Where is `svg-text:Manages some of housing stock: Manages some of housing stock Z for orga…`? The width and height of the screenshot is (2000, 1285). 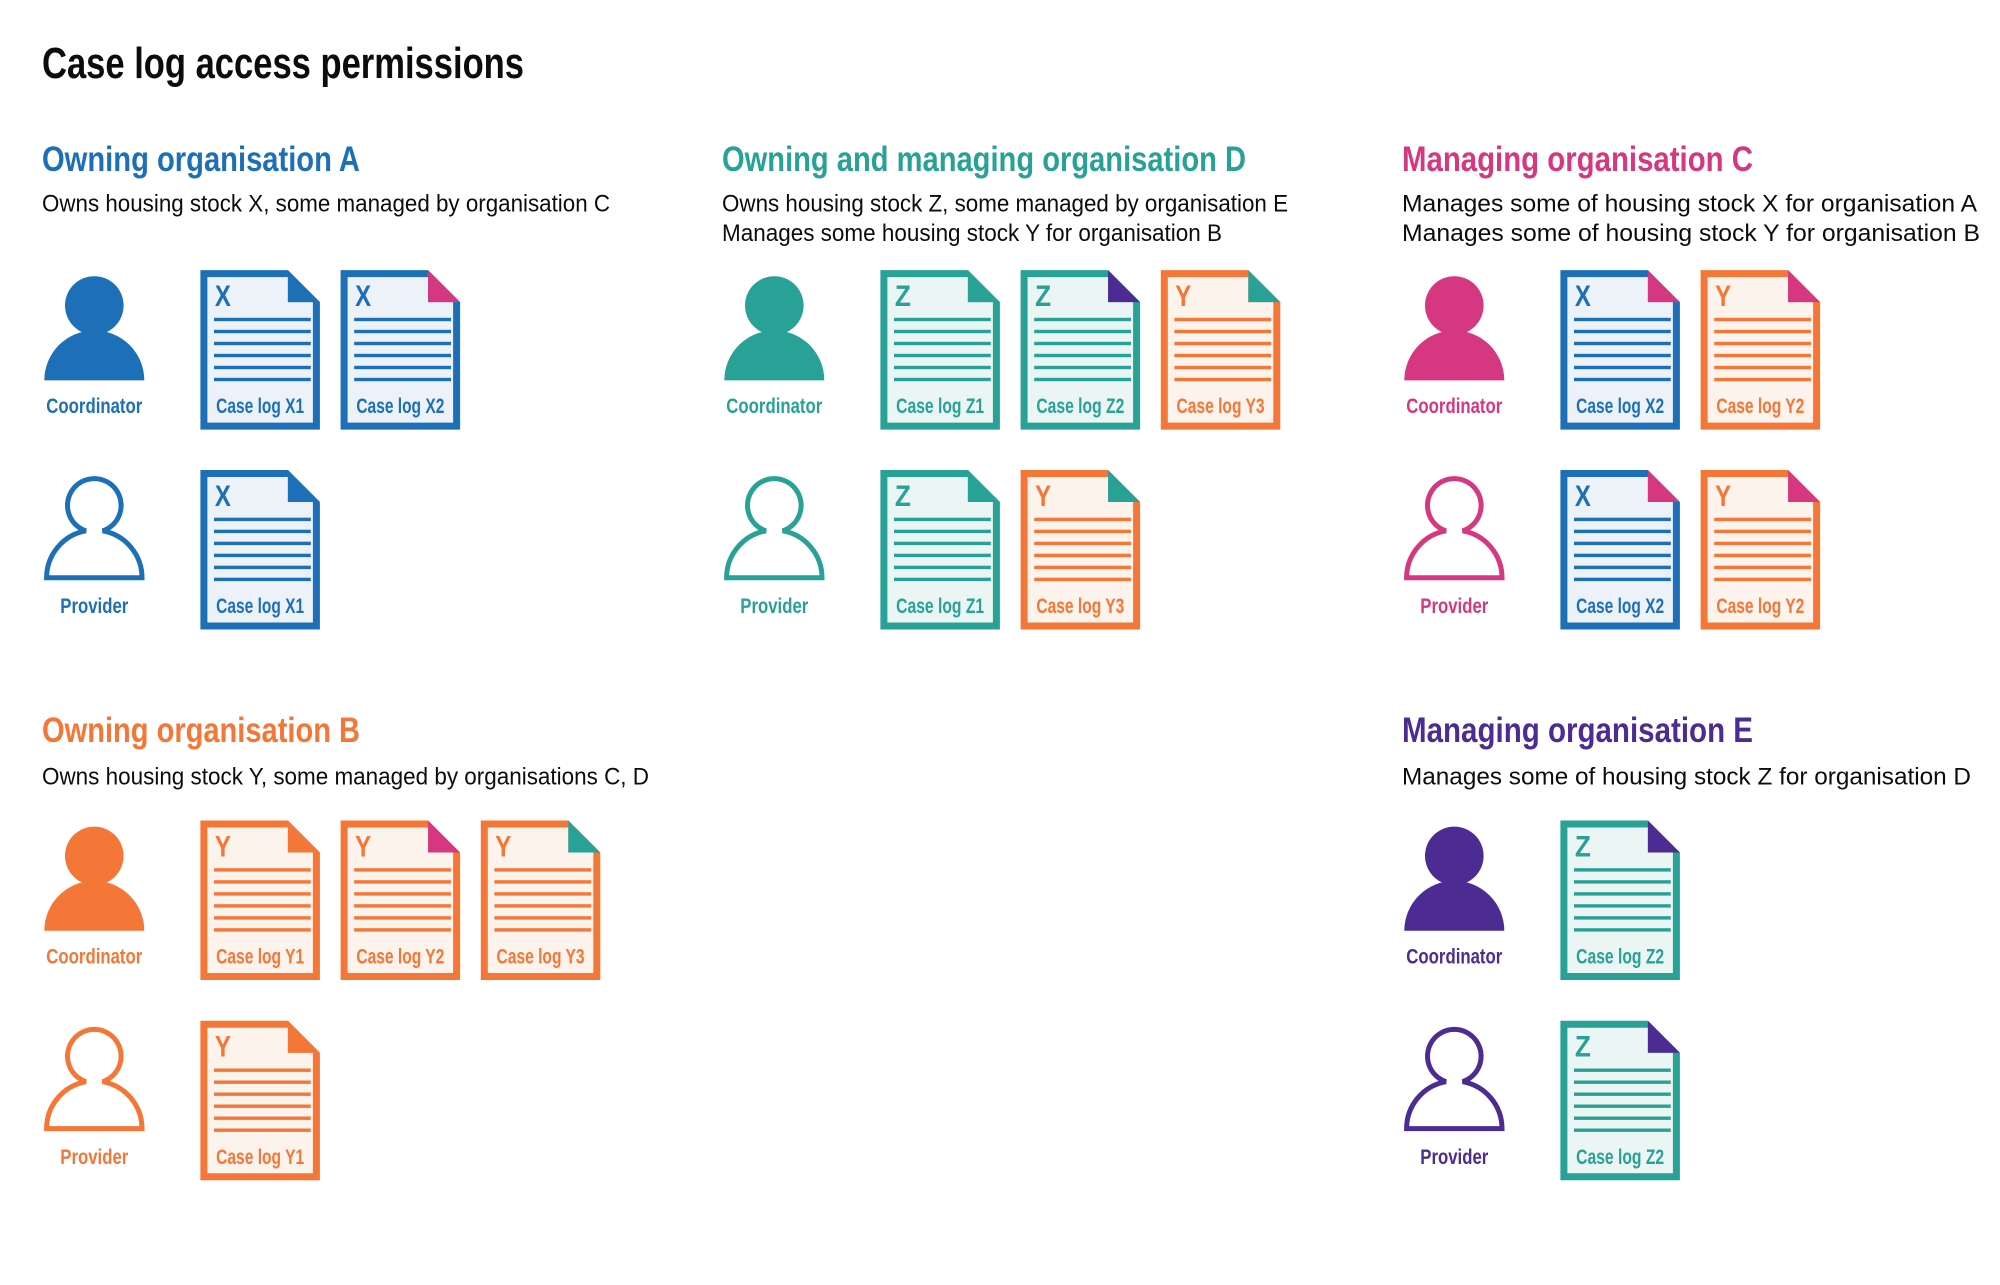 svg-text:Manages some of housing stock: Manages some of housing stock Z for orga… is located at coordinates (1686, 777).